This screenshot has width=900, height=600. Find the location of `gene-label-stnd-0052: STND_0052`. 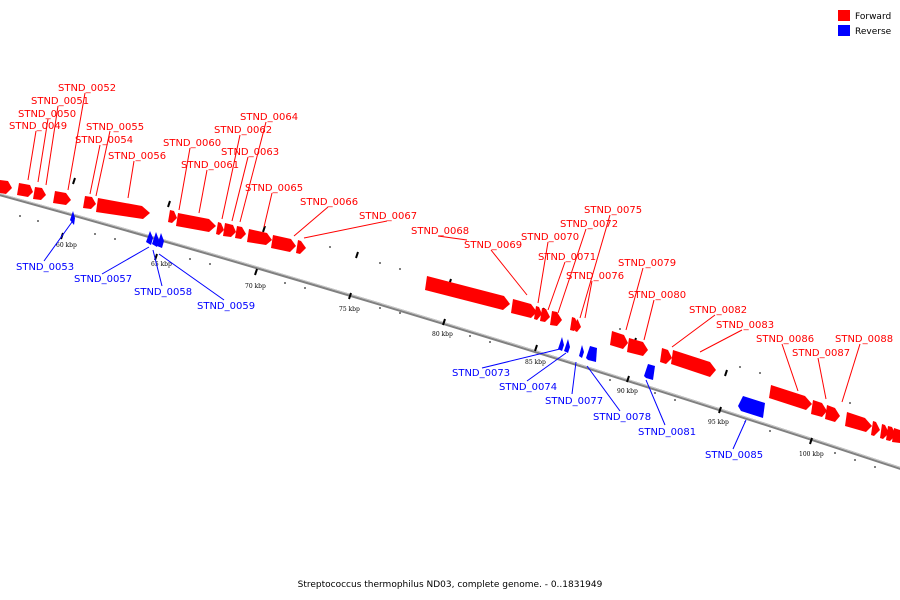

gene-label-stnd-0052: STND_0052 is located at coordinates (87, 88).